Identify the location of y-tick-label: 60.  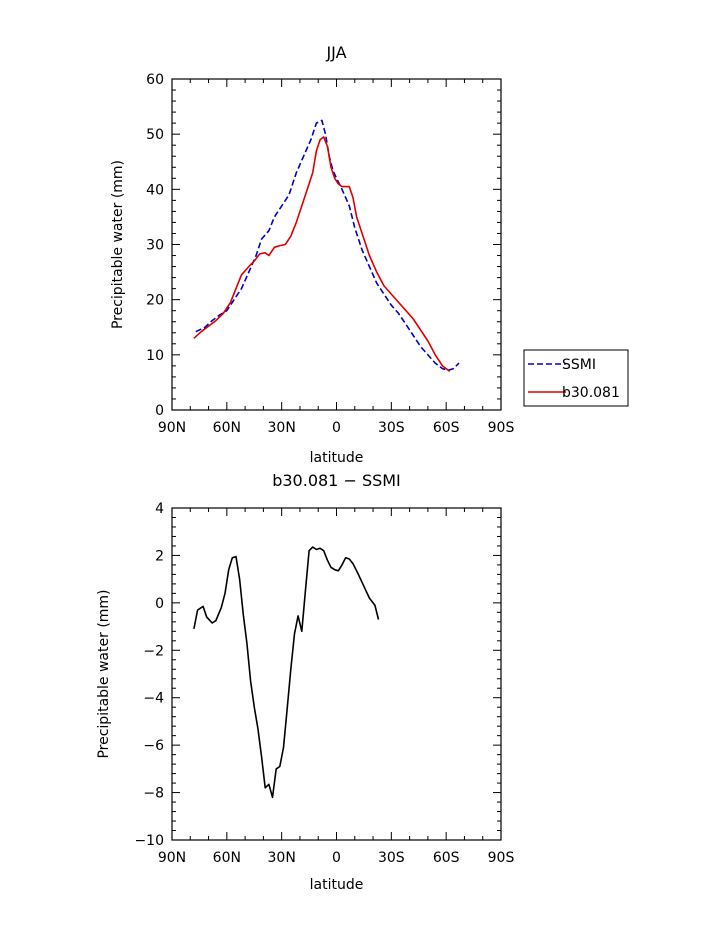
(155, 80).